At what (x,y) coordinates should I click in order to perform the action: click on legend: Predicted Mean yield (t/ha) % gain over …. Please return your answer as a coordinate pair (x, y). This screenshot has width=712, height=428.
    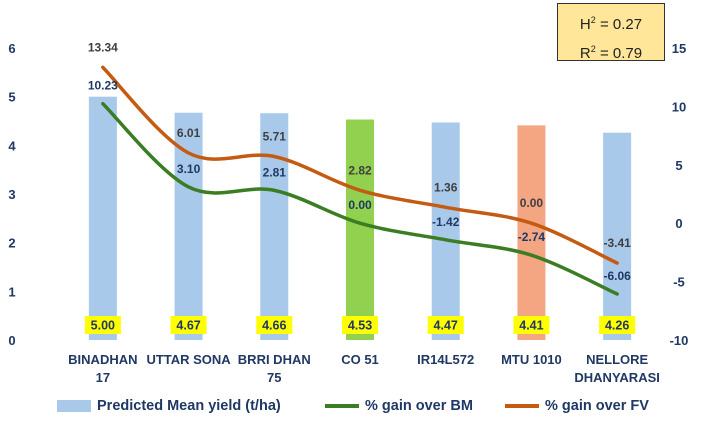
    Looking at the image, I should click on (377, 408).